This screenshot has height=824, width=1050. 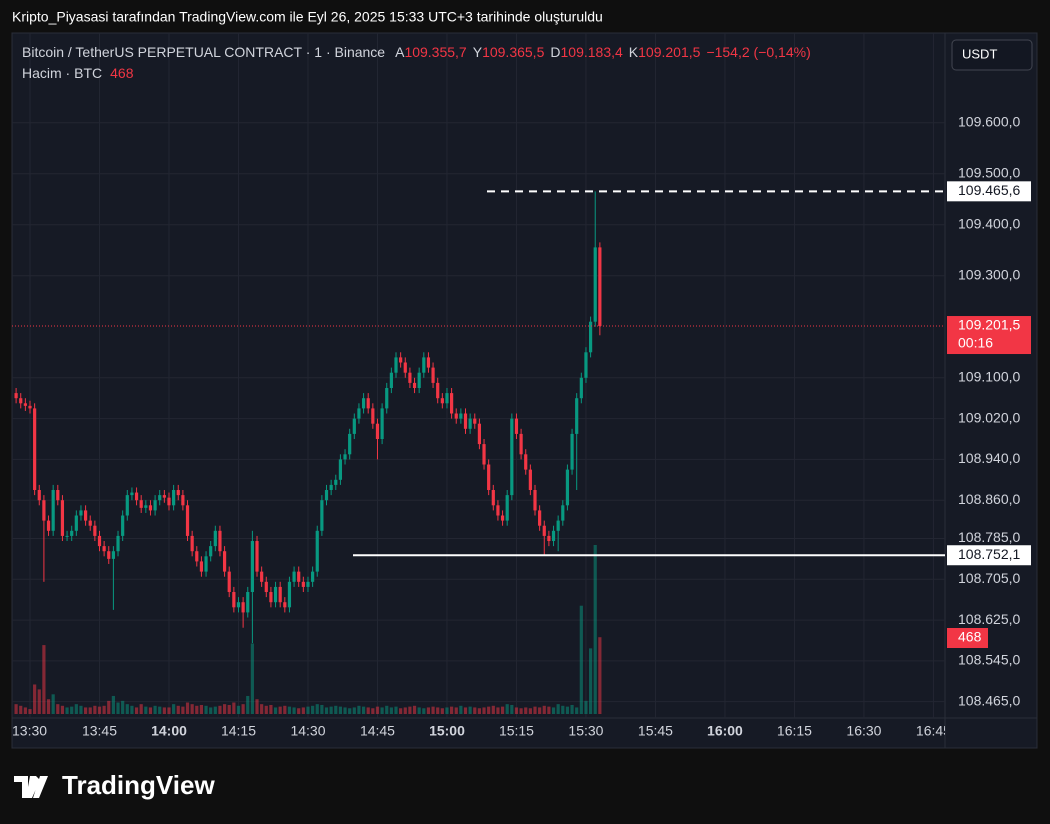 I want to click on legend-key: Y, so click(x=478, y=52).